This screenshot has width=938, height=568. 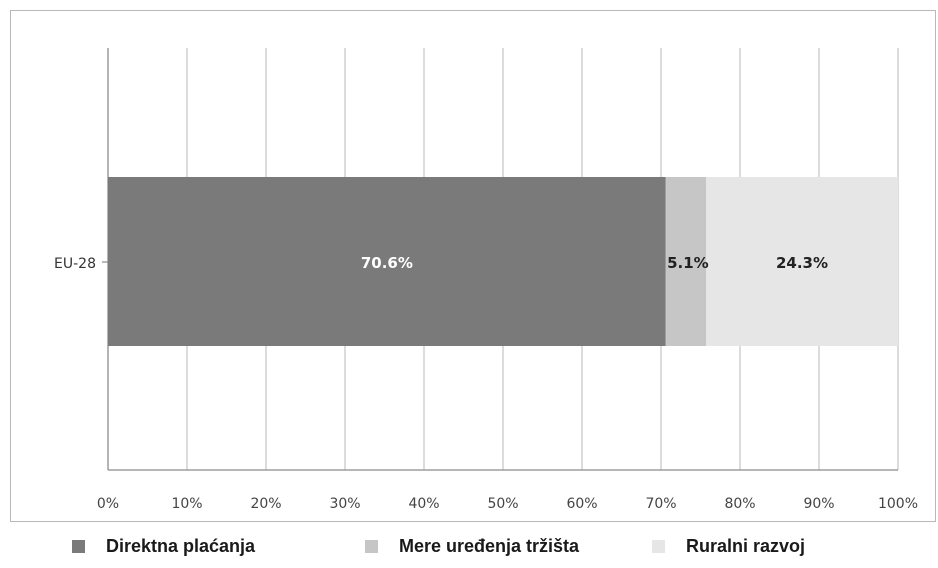 What do you see at coordinates (181, 546) in the screenshot?
I see `legend-label: Direktna plaćanja` at bounding box center [181, 546].